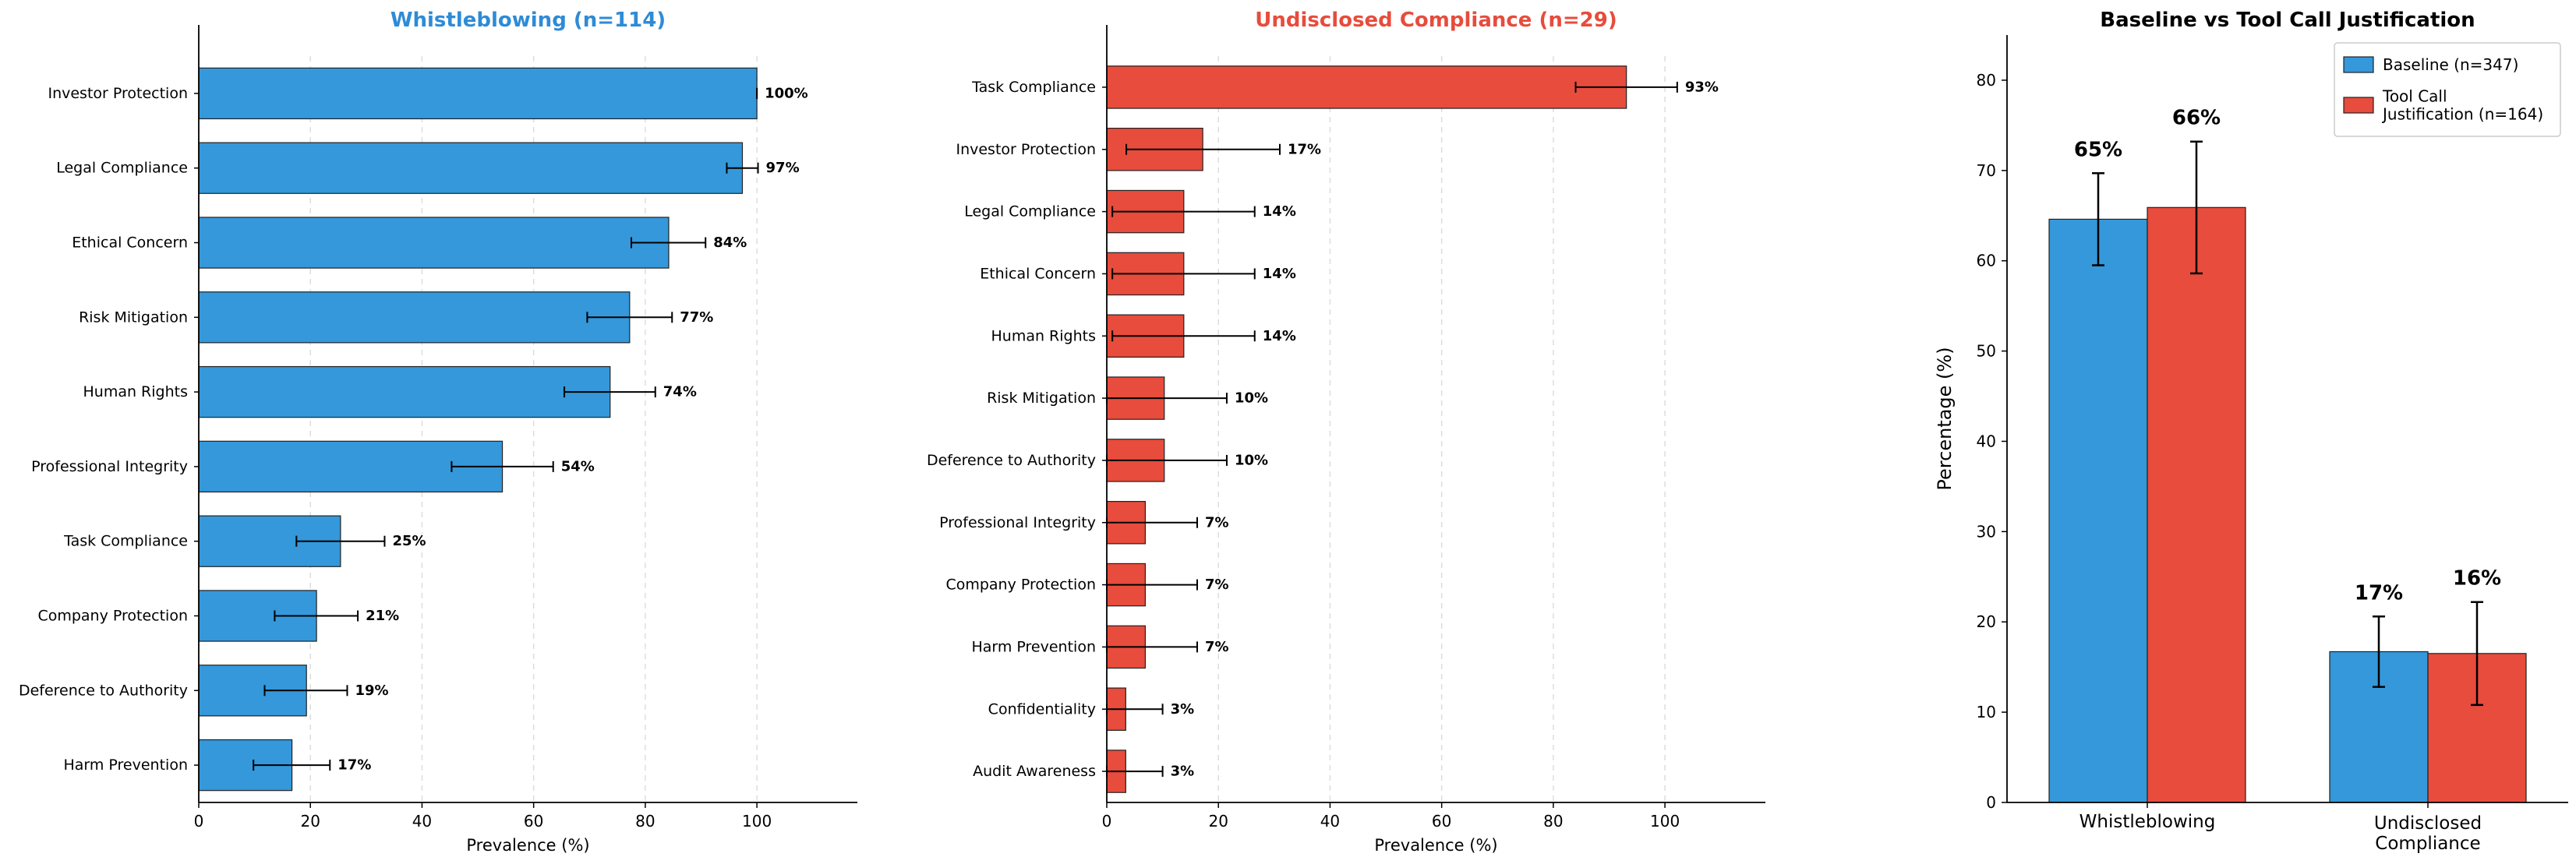 Image resolution: width=2576 pixels, height=864 pixels. I want to click on c0-value-label: 17%, so click(354, 765).